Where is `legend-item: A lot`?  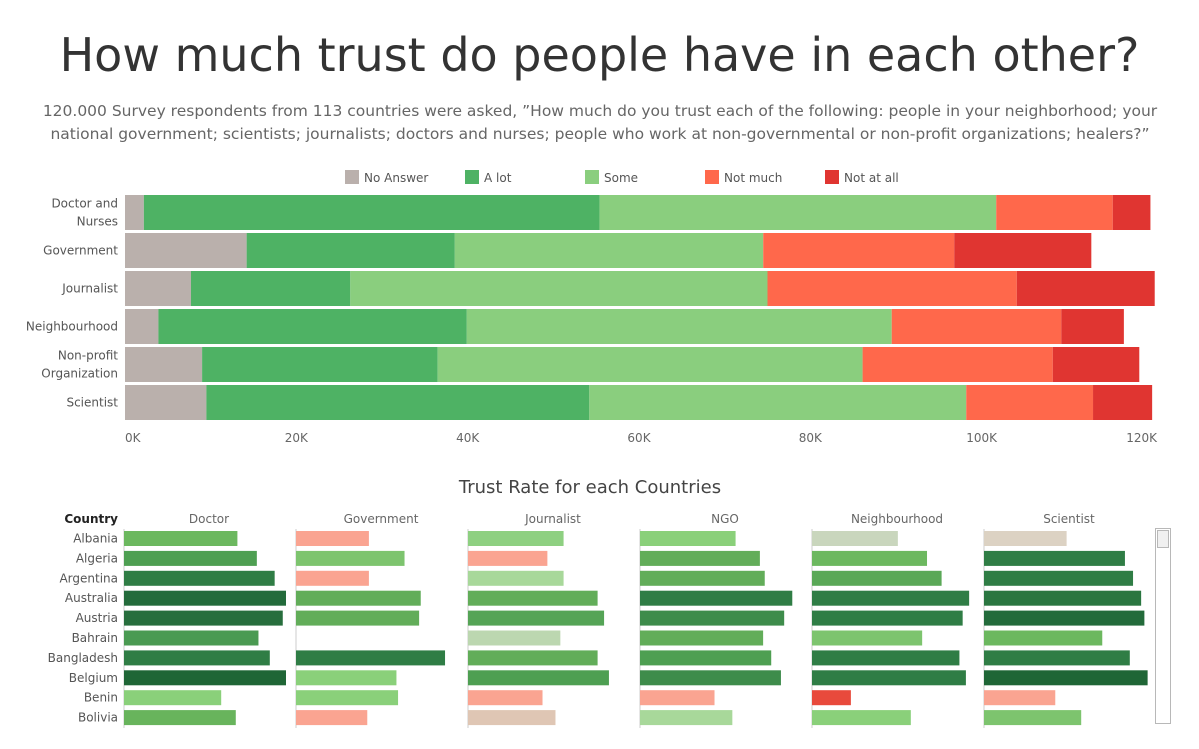
legend-item: A lot is located at coordinates (488, 177).